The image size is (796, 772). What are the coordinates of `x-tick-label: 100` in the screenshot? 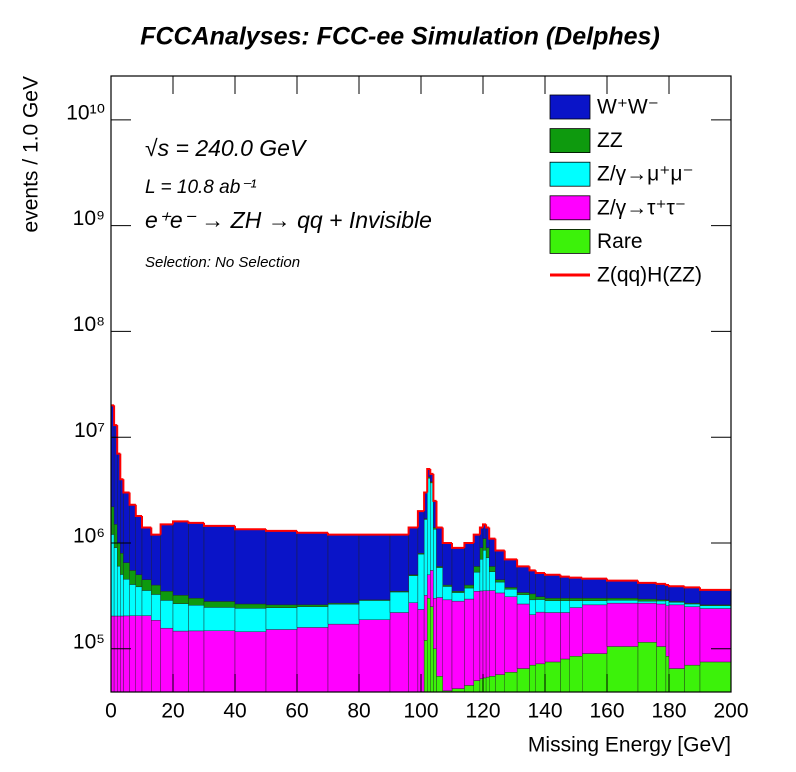 It's located at (420, 711).